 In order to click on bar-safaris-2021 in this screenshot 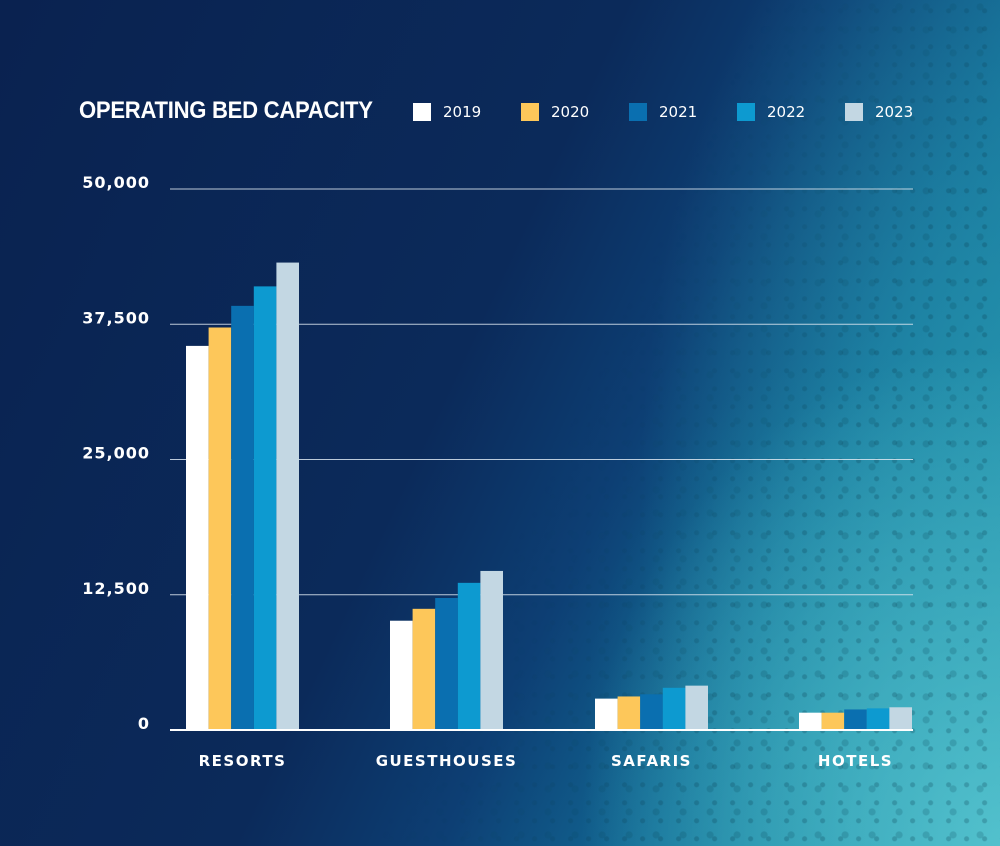, I will do `click(651, 712)`.